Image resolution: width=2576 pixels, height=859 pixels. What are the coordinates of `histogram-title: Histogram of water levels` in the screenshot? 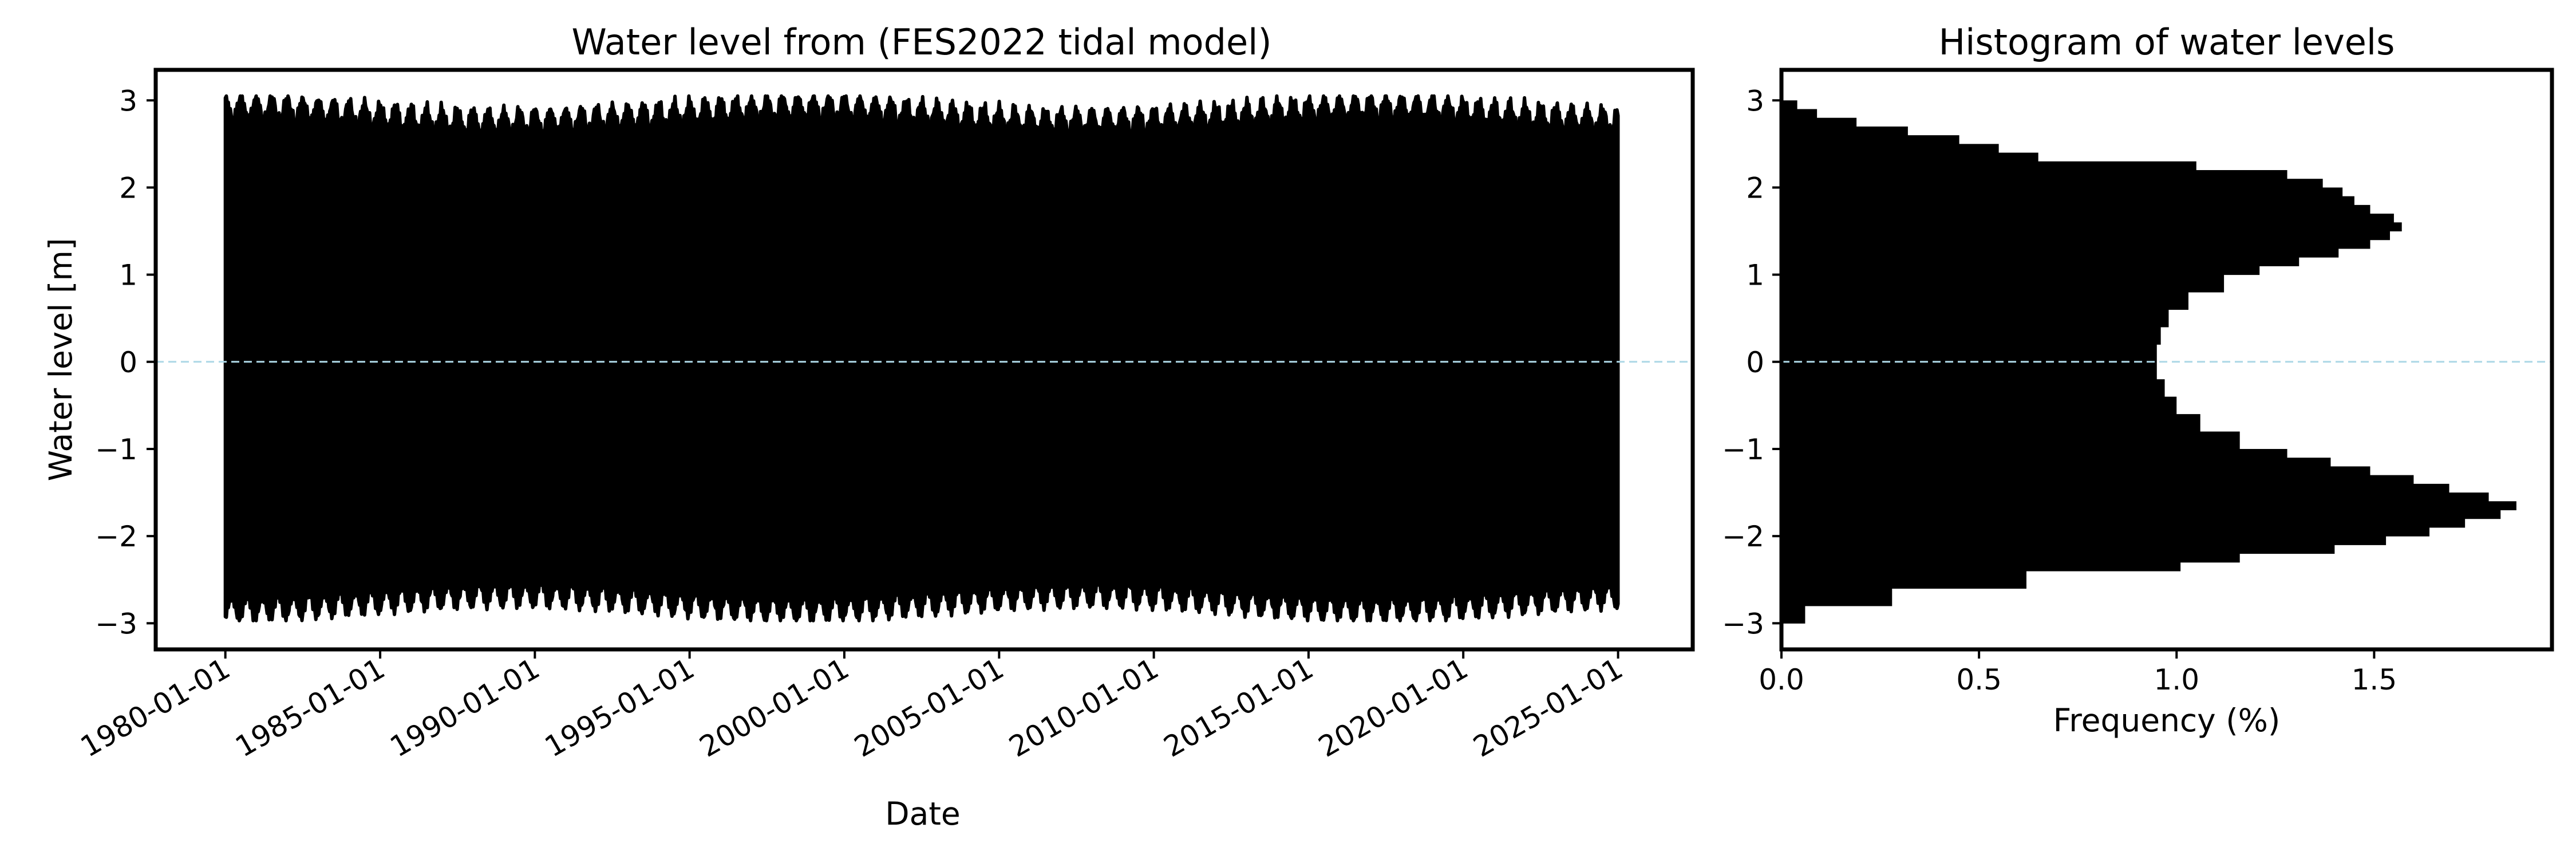 It's located at (2167, 42).